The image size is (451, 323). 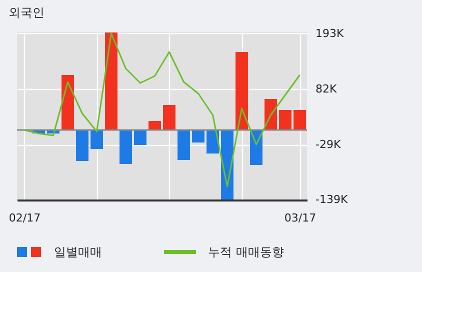 I want to click on x-tick-label: 03/17, so click(x=300, y=218).